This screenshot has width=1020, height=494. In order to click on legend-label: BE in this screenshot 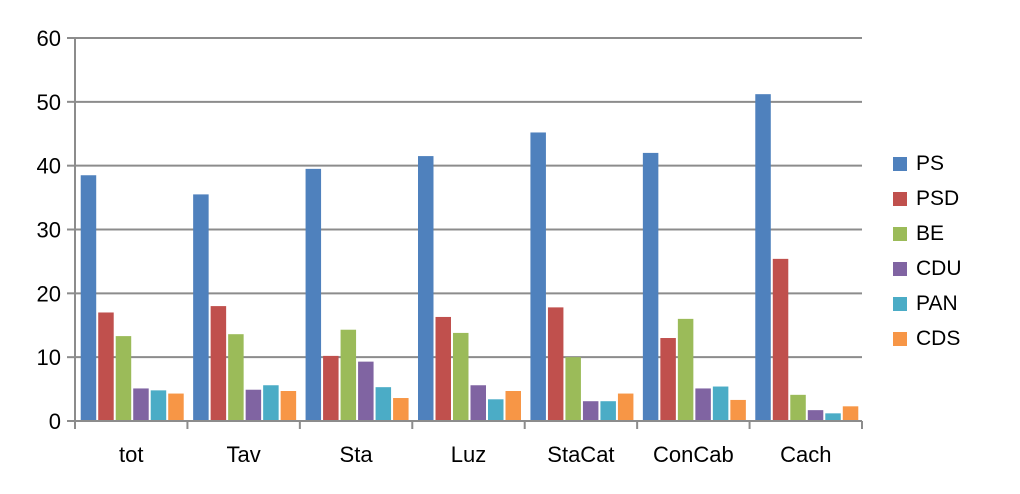, I will do `click(930, 233)`.